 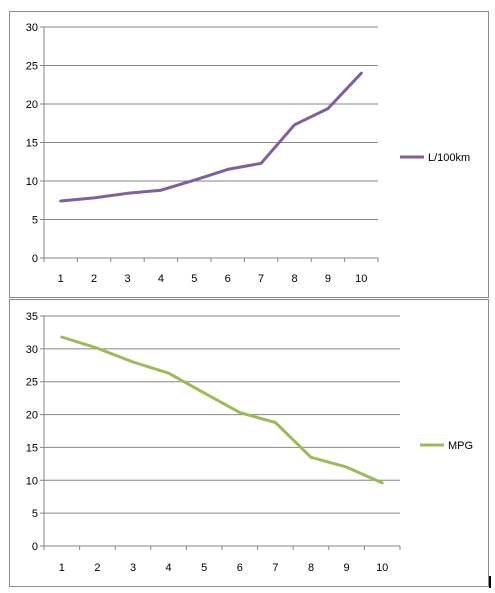 What do you see at coordinates (490, 582) in the screenshot?
I see `text-cursor-mark` at bounding box center [490, 582].